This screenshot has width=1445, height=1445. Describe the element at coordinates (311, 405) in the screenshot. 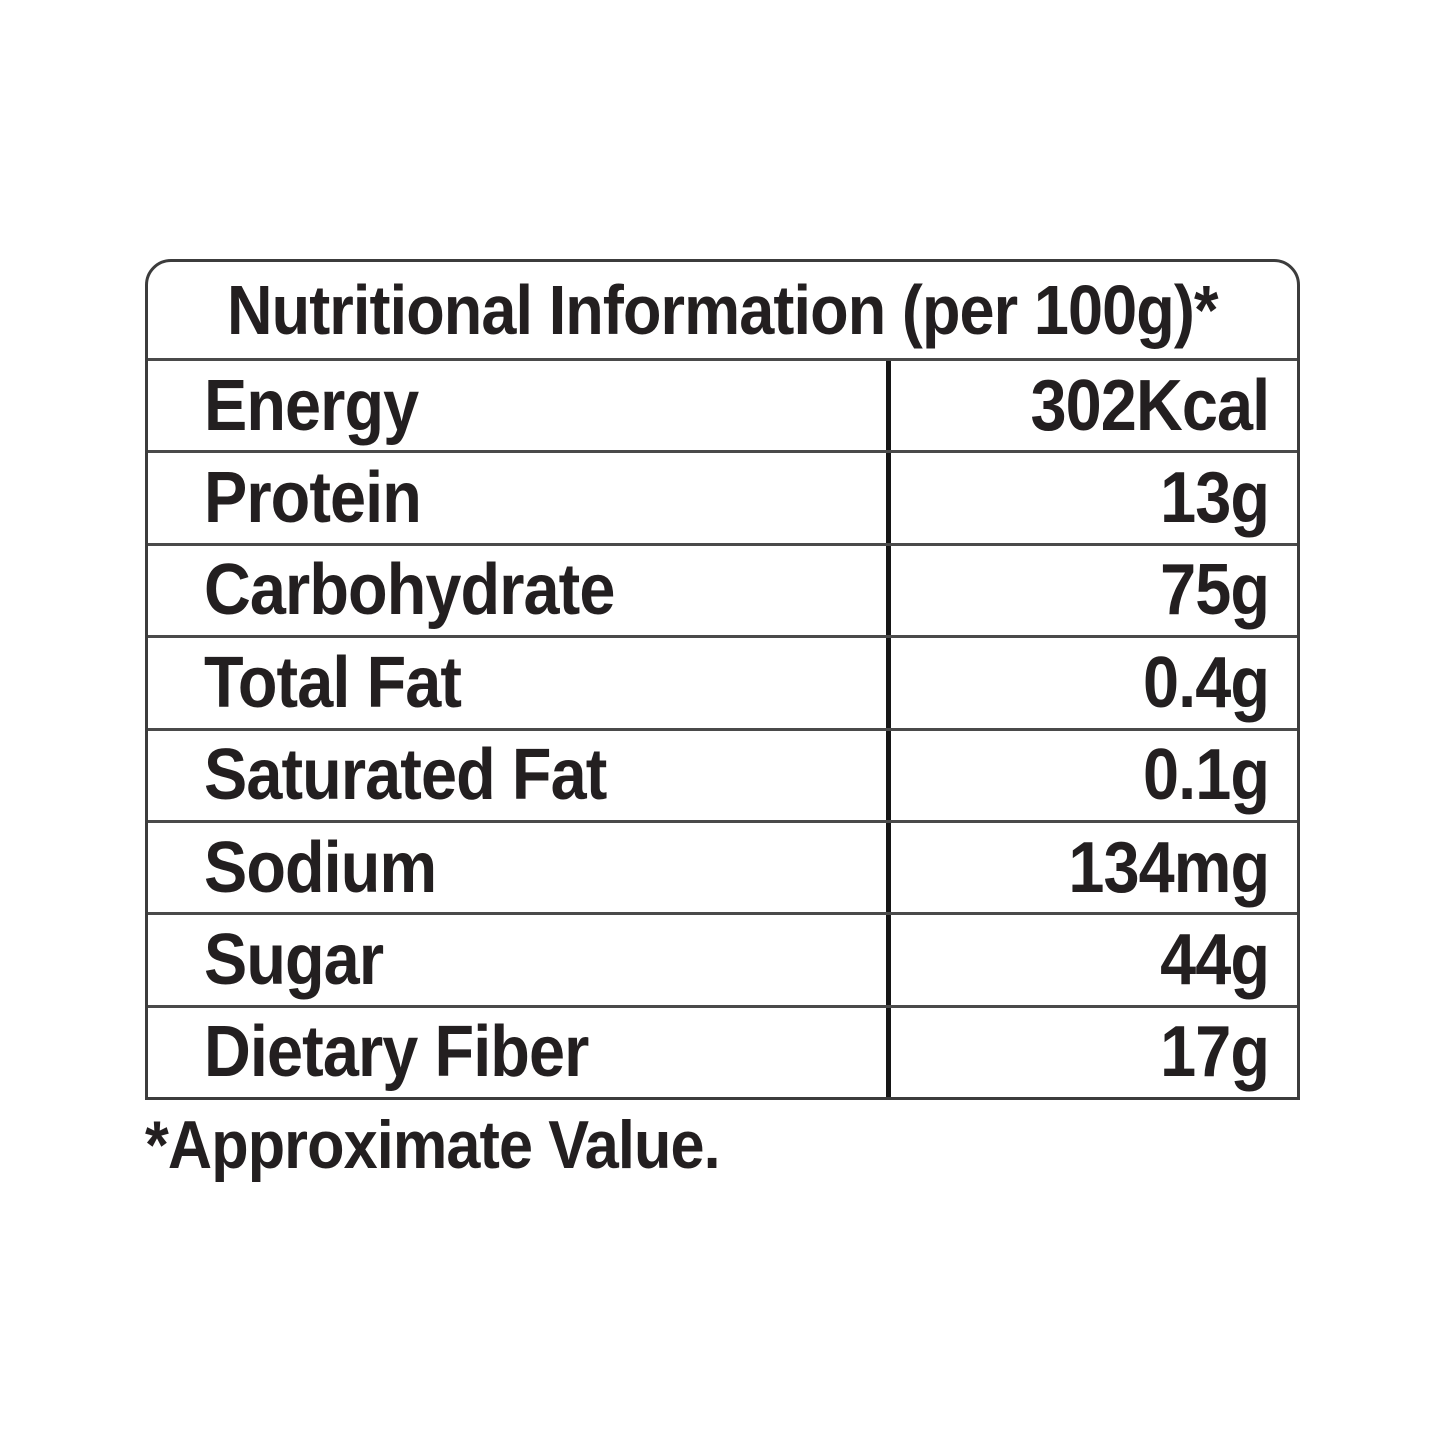

I see `nutrient-label: Energy` at that location.